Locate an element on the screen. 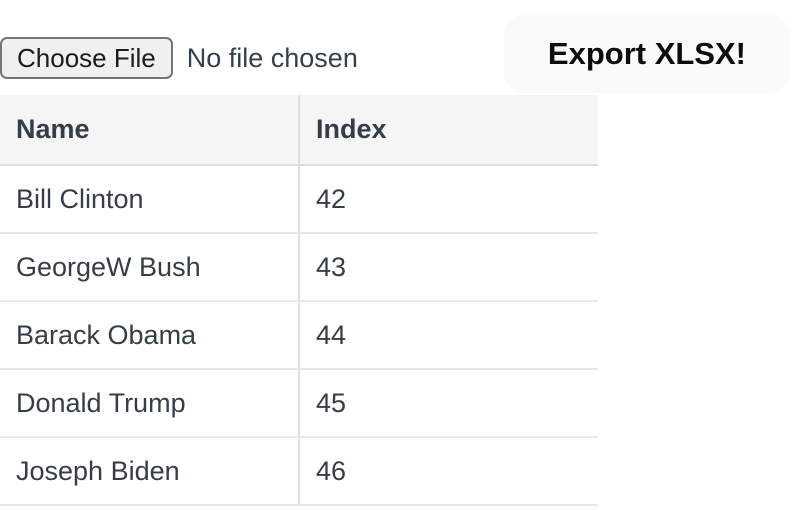  table-row: Bill Clinton 42 is located at coordinates (299, 199).